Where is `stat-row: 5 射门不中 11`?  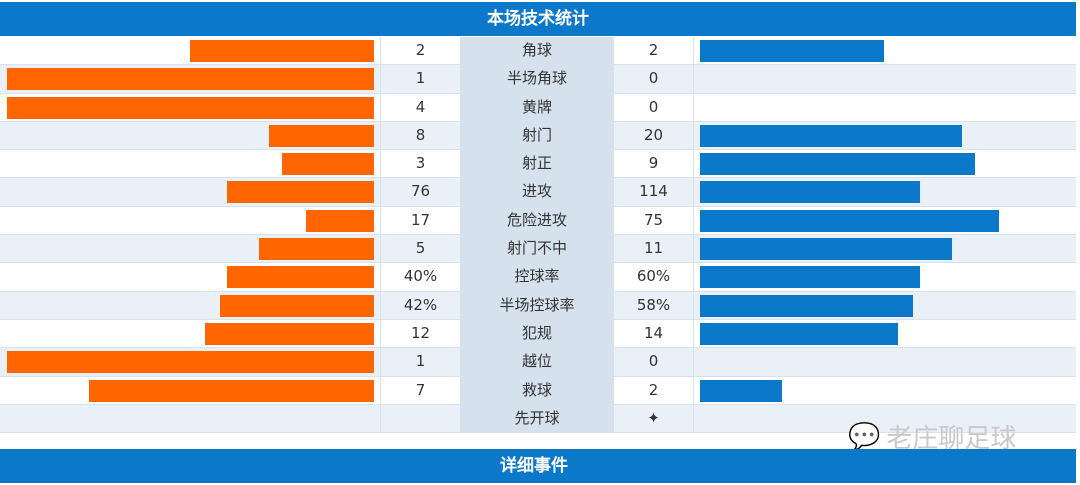
stat-row: 5 射门不中 11 is located at coordinates (538, 249).